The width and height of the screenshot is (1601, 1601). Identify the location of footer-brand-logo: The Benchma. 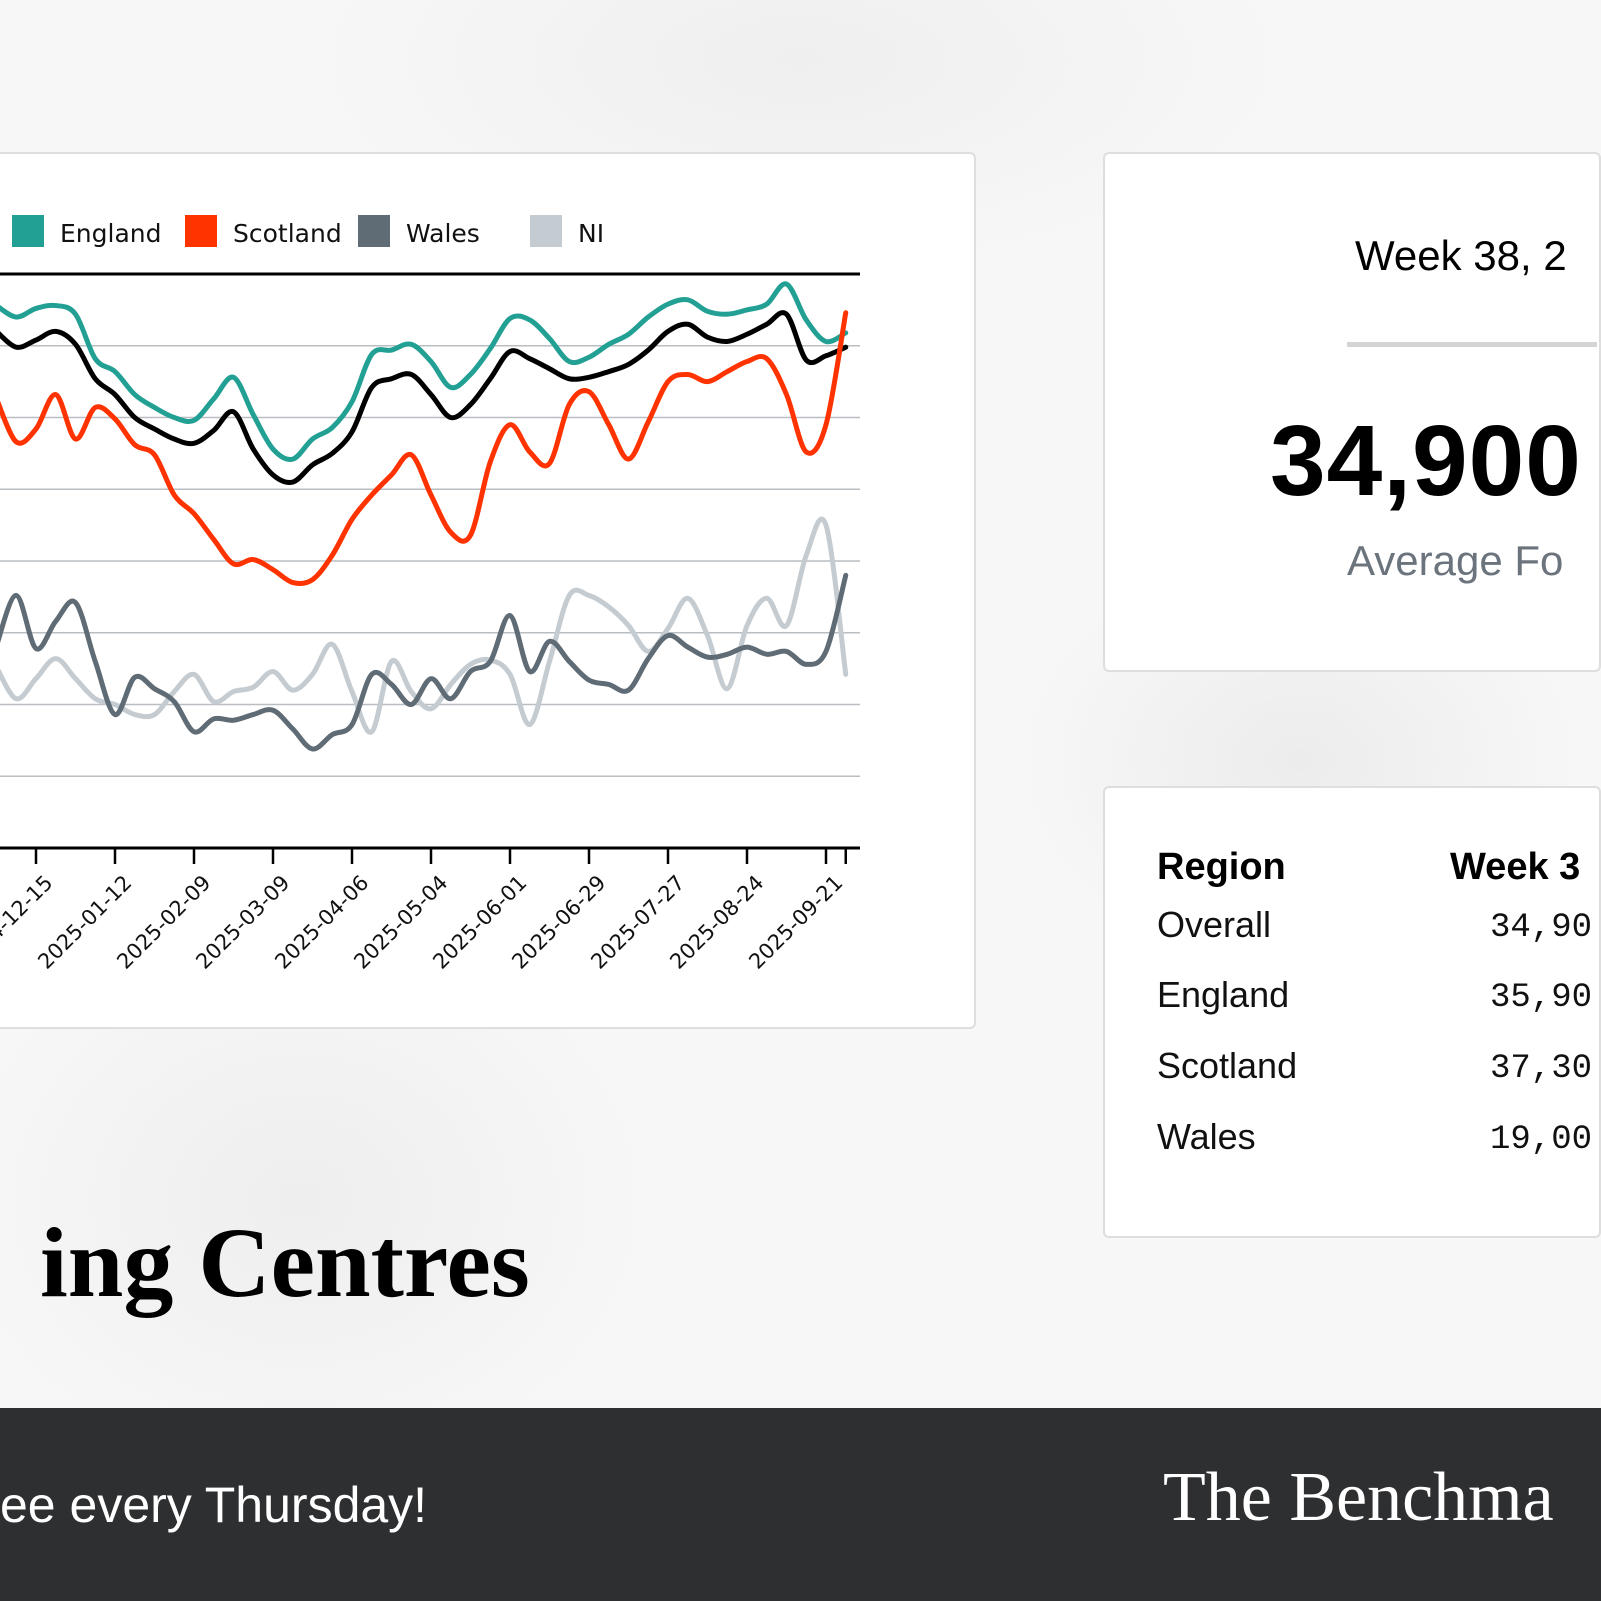
(1358, 1497).